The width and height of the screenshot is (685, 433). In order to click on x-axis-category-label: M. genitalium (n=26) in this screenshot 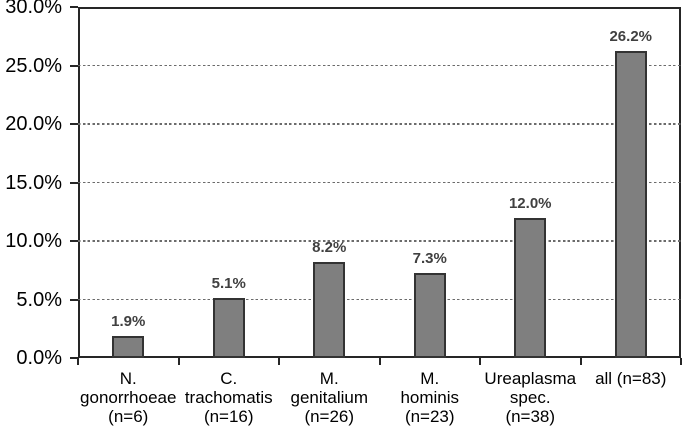, I will do `click(329, 397)`.